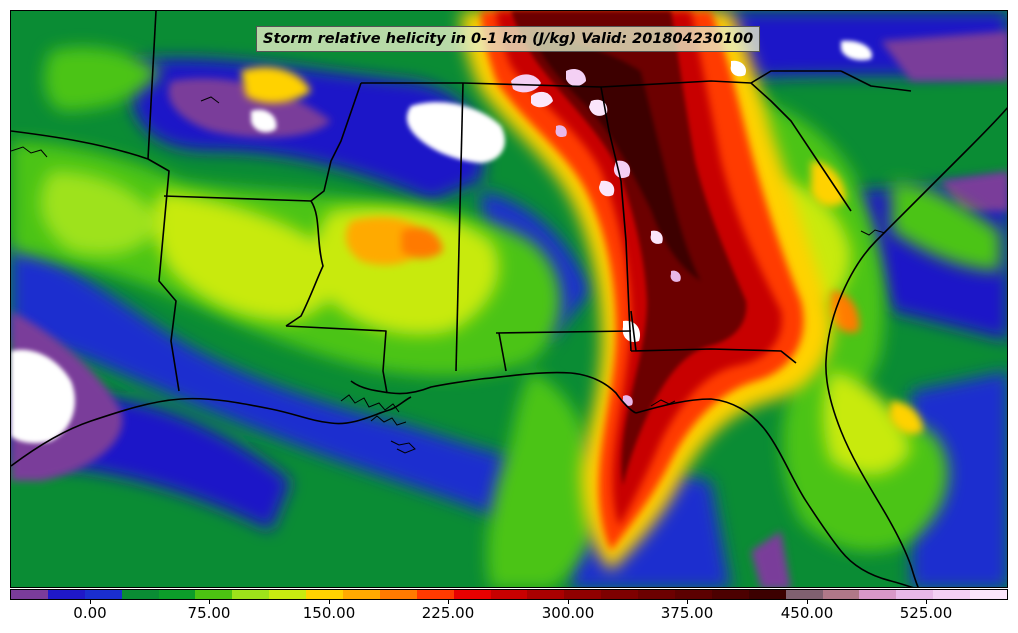  What do you see at coordinates (629, 233) in the screenshot?
I see `helicity-extreme-cells` at bounding box center [629, 233].